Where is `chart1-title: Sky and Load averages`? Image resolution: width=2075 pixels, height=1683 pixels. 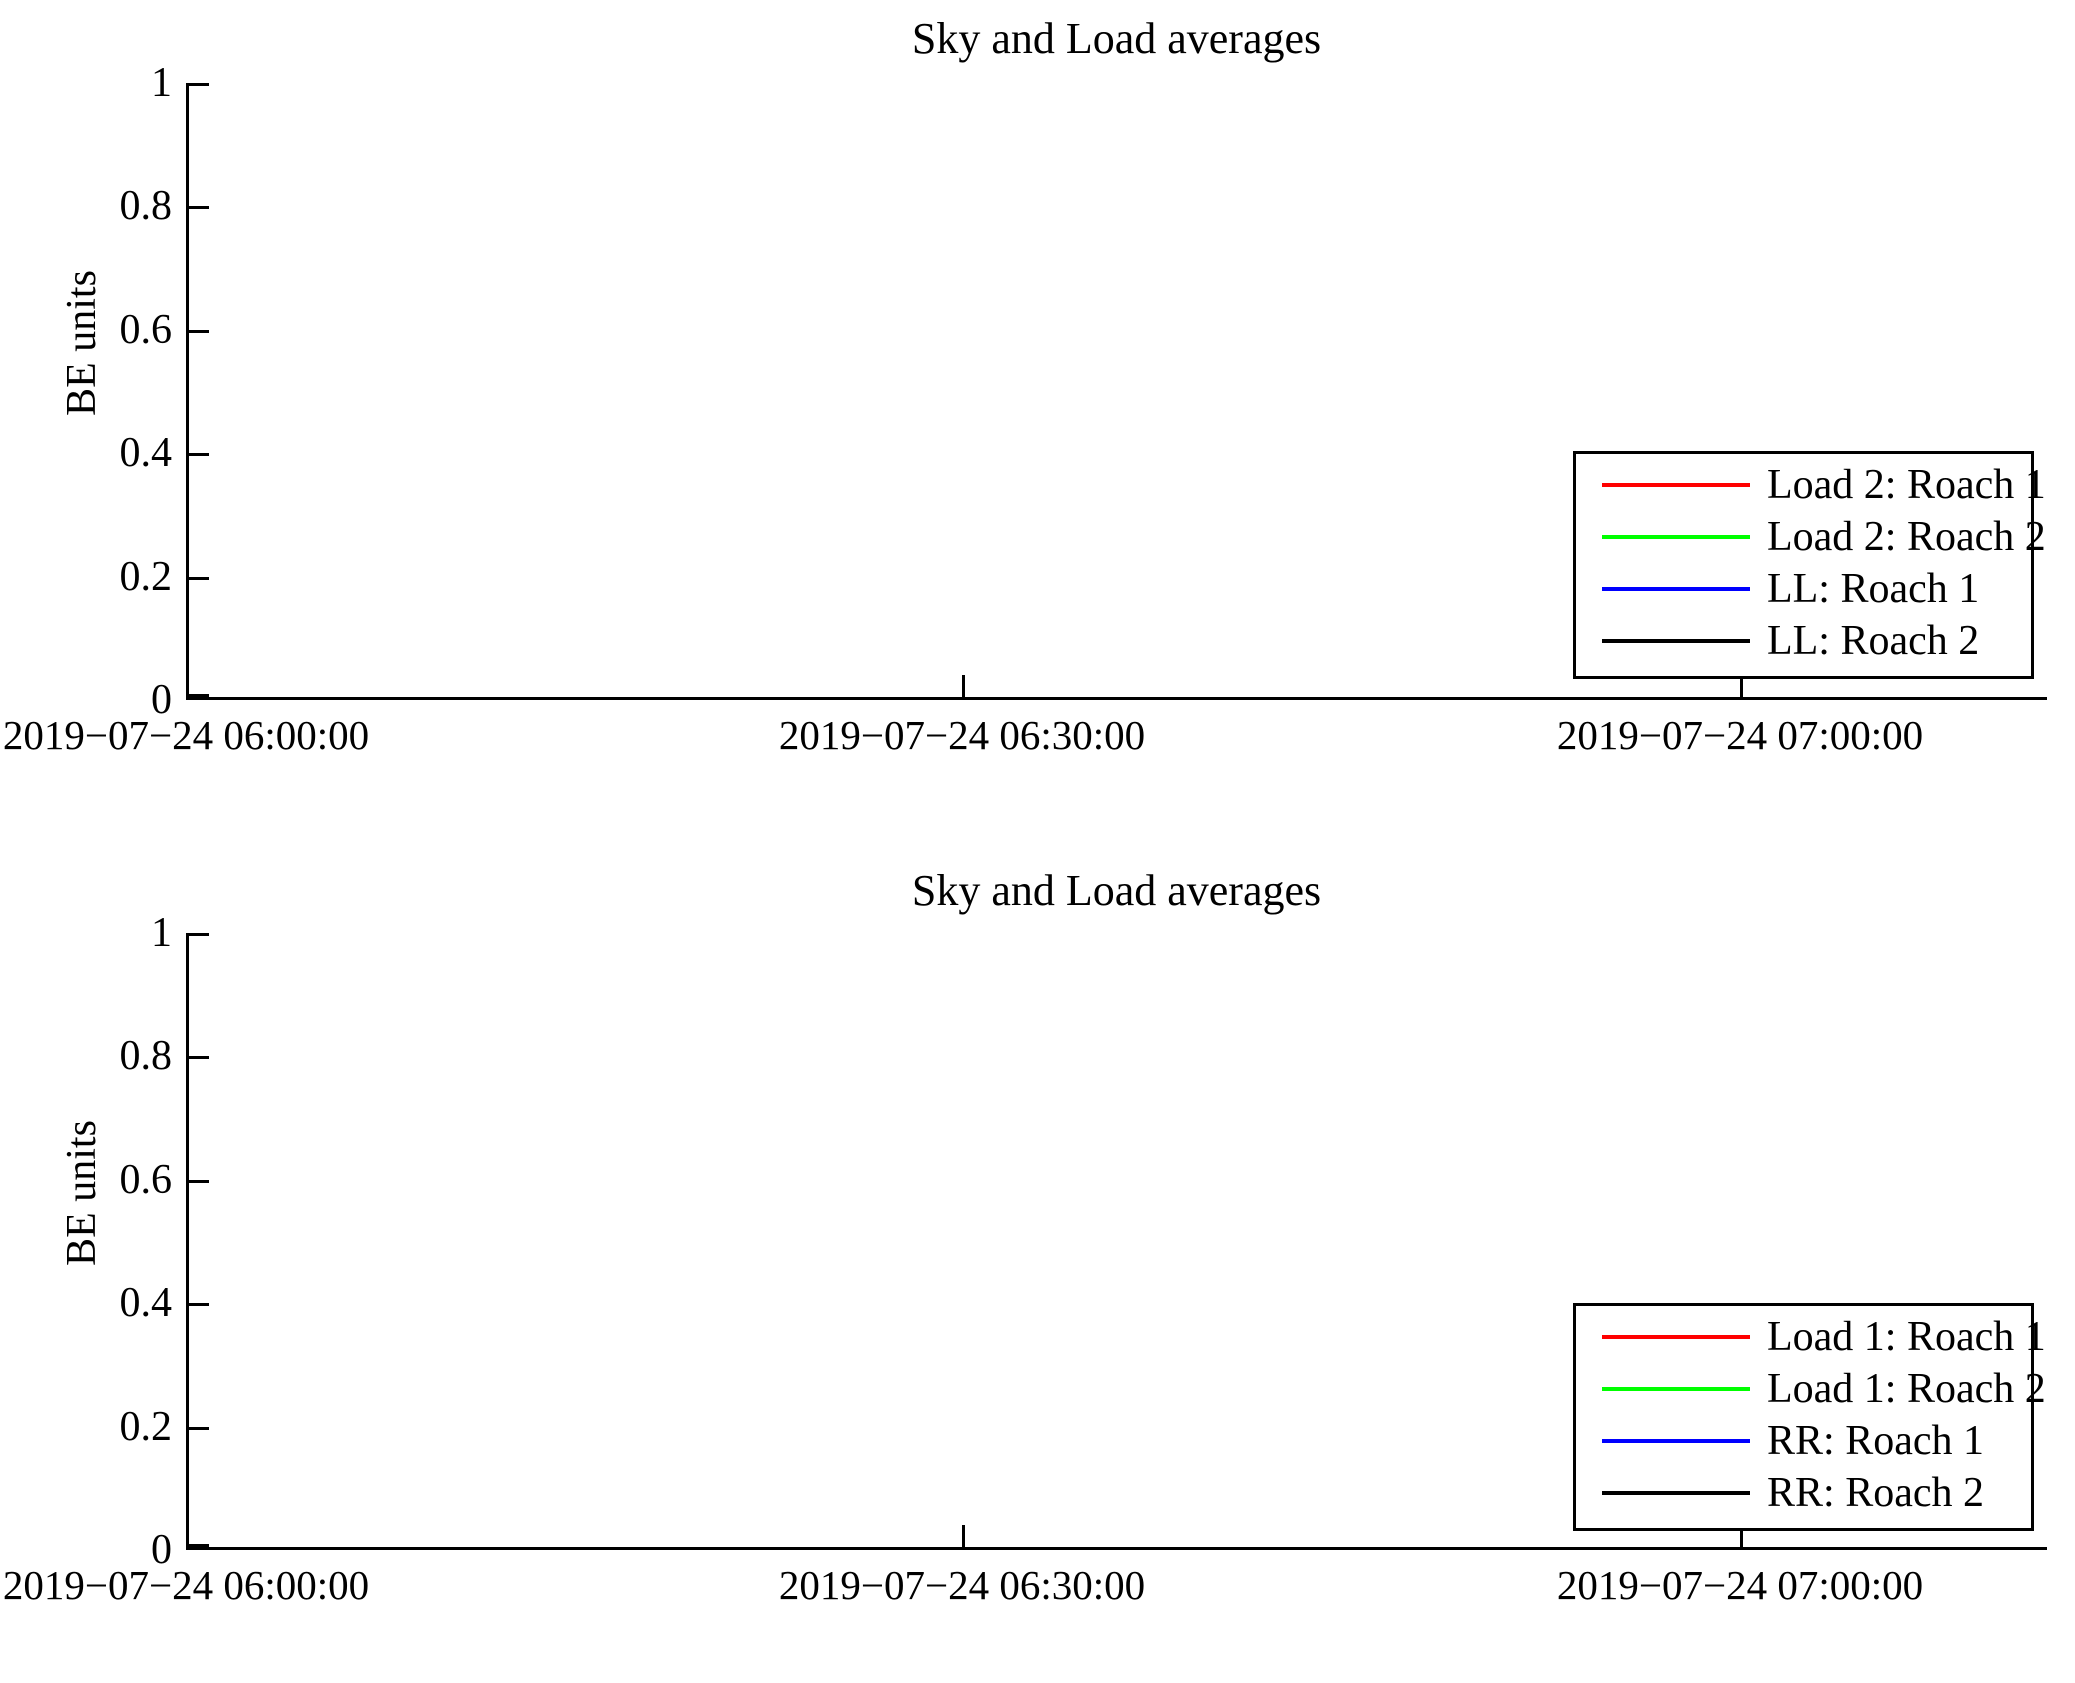 chart1-title: Sky and Load averages is located at coordinates (1116, 38).